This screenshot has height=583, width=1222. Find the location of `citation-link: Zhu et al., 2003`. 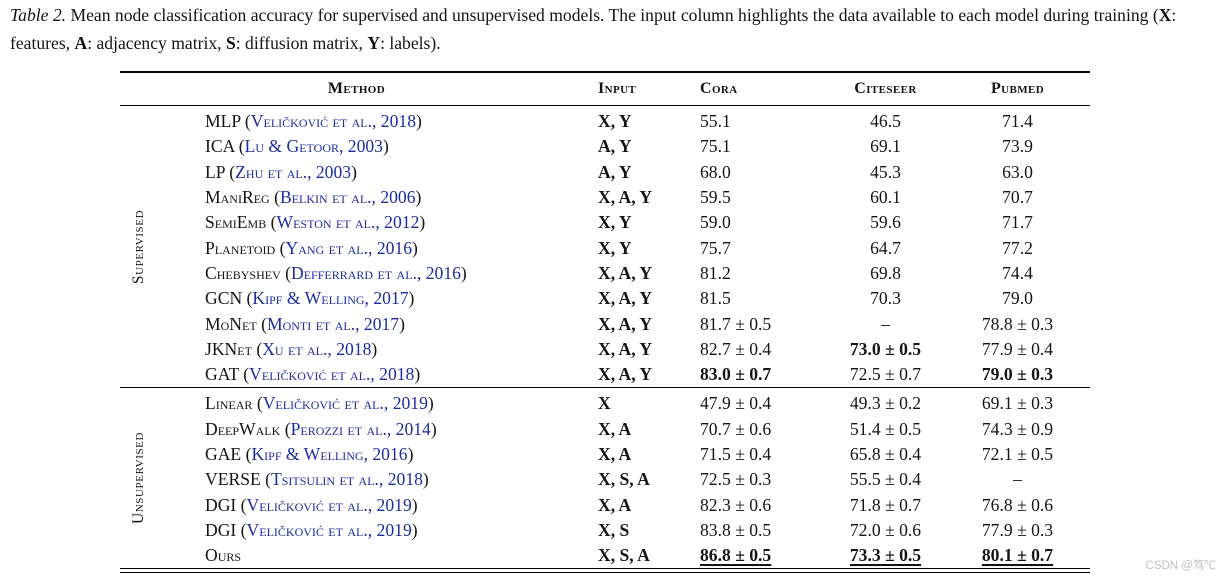

citation-link: Zhu et al., 2003 is located at coordinates (293, 171).